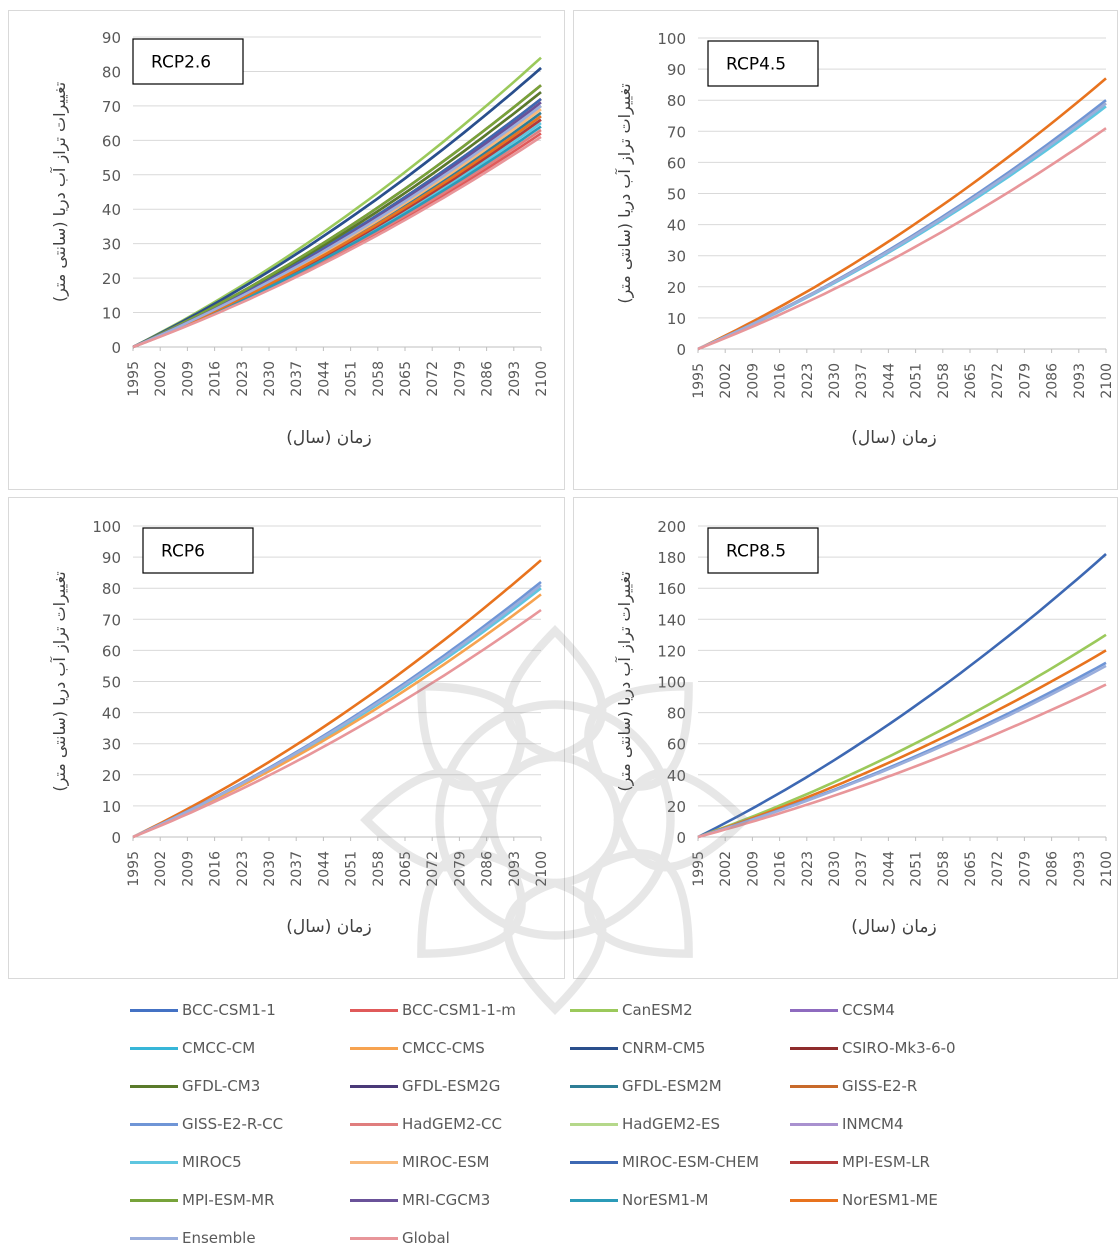  I want to click on series-line-giss-e2-r-cc, so click(337, 709).